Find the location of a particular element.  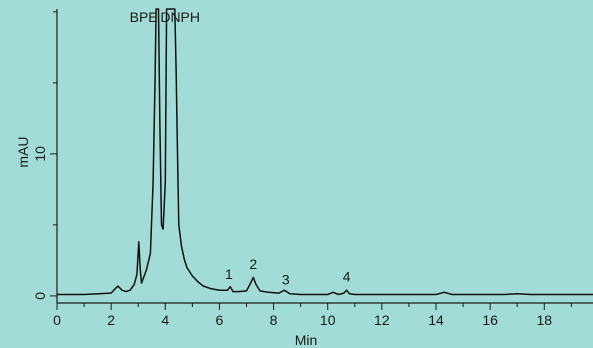

peak-label: 3 is located at coordinates (286, 280).